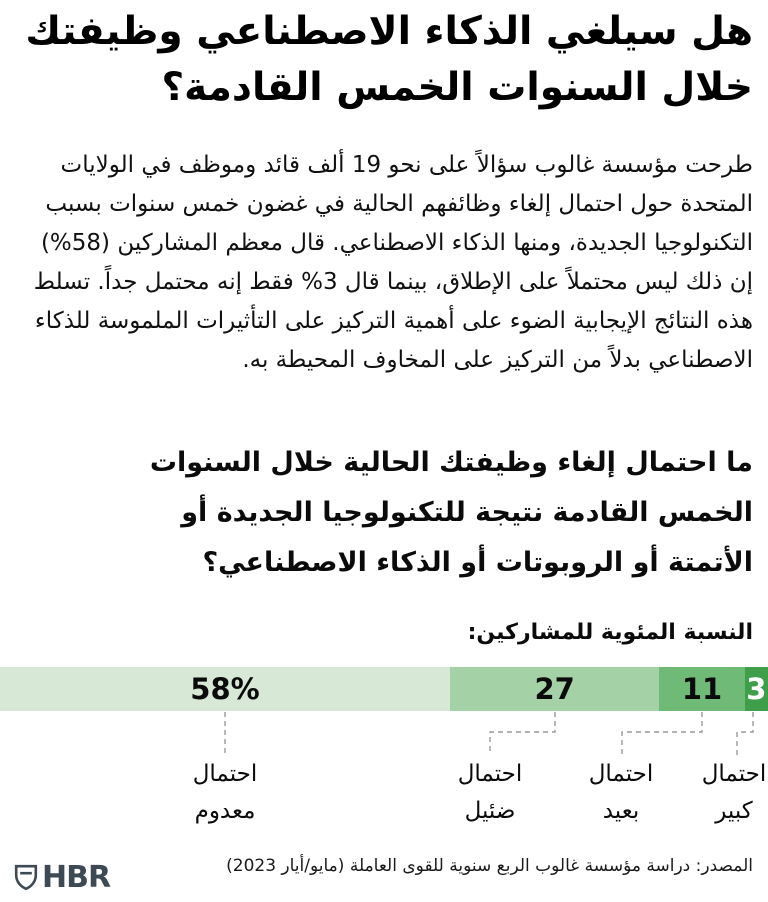  Describe the element at coordinates (76, 877) in the screenshot. I see `hbr-logo-text: HBR` at that location.